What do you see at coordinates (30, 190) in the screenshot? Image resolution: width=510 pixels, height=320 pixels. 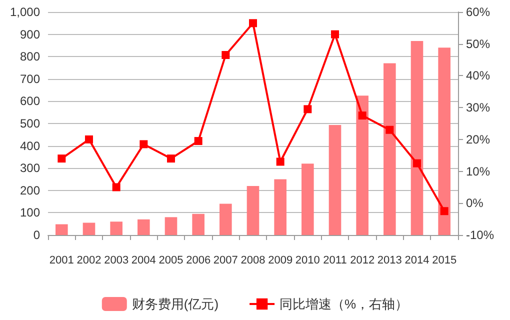 I see `y-tick-label: 200` at bounding box center [30, 190].